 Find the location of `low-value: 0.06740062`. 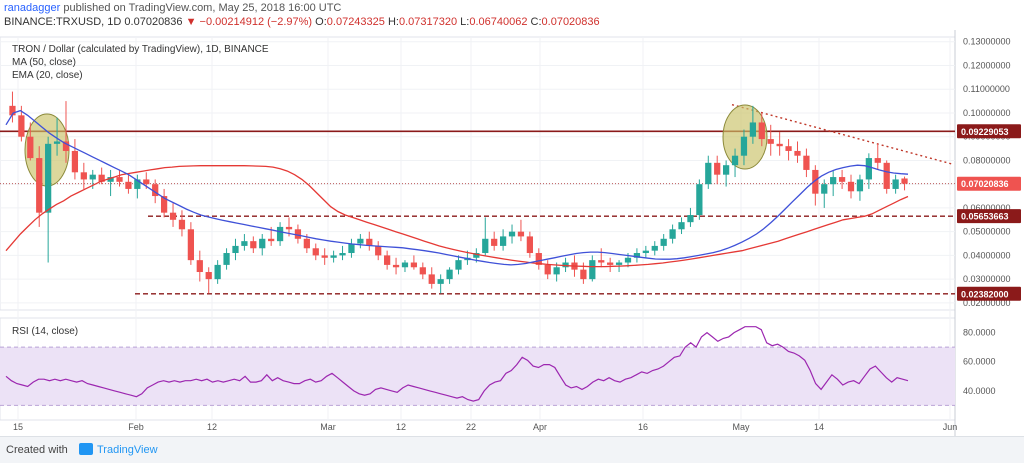

low-value: 0.06740062 is located at coordinates (498, 22).